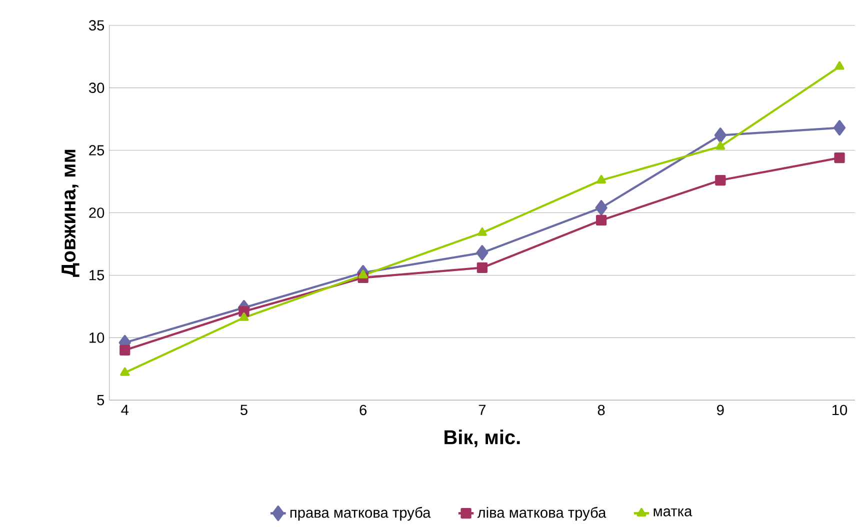  What do you see at coordinates (97, 275) in the screenshot?
I see `y-tick-label: 15` at bounding box center [97, 275].